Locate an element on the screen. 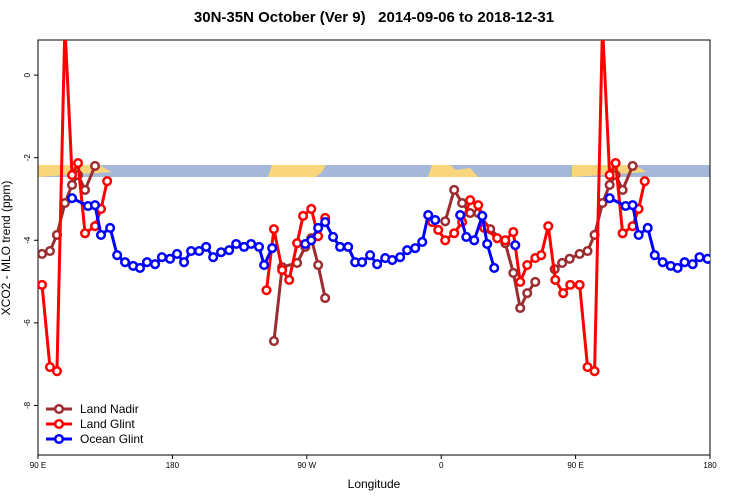  x-tick-label: 0 is located at coordinates (441, 465).